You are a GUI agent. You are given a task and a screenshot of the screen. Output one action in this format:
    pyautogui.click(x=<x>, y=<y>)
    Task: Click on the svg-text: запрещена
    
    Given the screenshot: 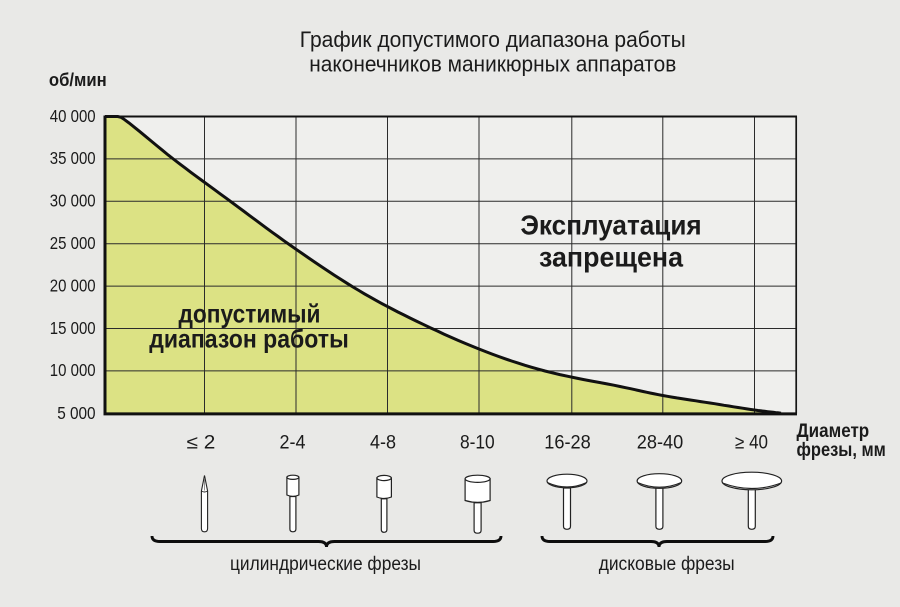 What is the action you would take?
    pyautogui.click(x=611, y=257)
    